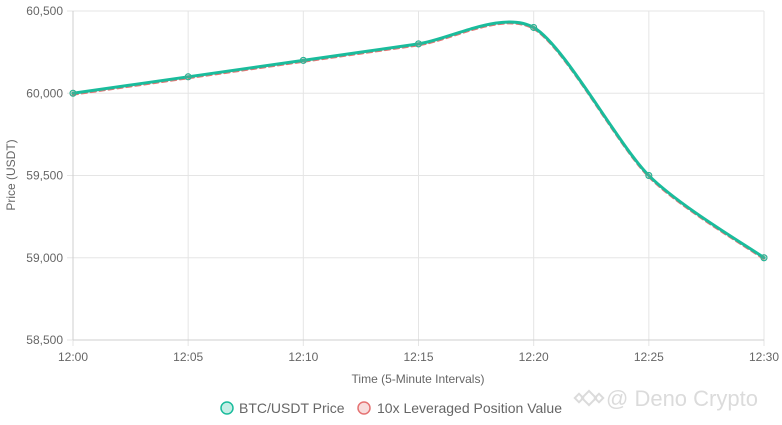 The height and width of the screenshot is (425, 782). What do you see at coordinates (44, 258) in the screenshot?
I see `y-tick-label: 59,000` at bounding box center [44, 258].